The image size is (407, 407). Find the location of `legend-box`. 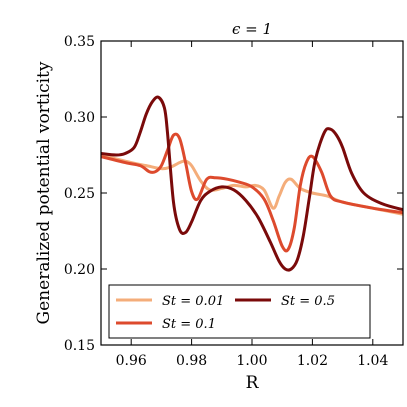

legend-box is located at coordinates (239, 311).